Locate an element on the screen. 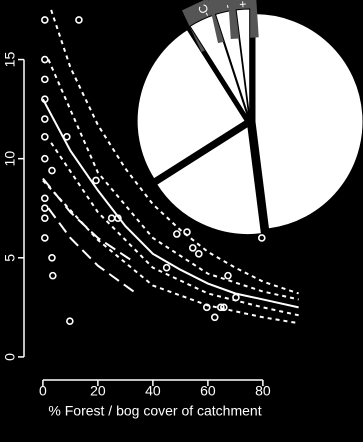  x-axis-label: % Forest / bog cover of catchment is located at coordinates (154, 411).